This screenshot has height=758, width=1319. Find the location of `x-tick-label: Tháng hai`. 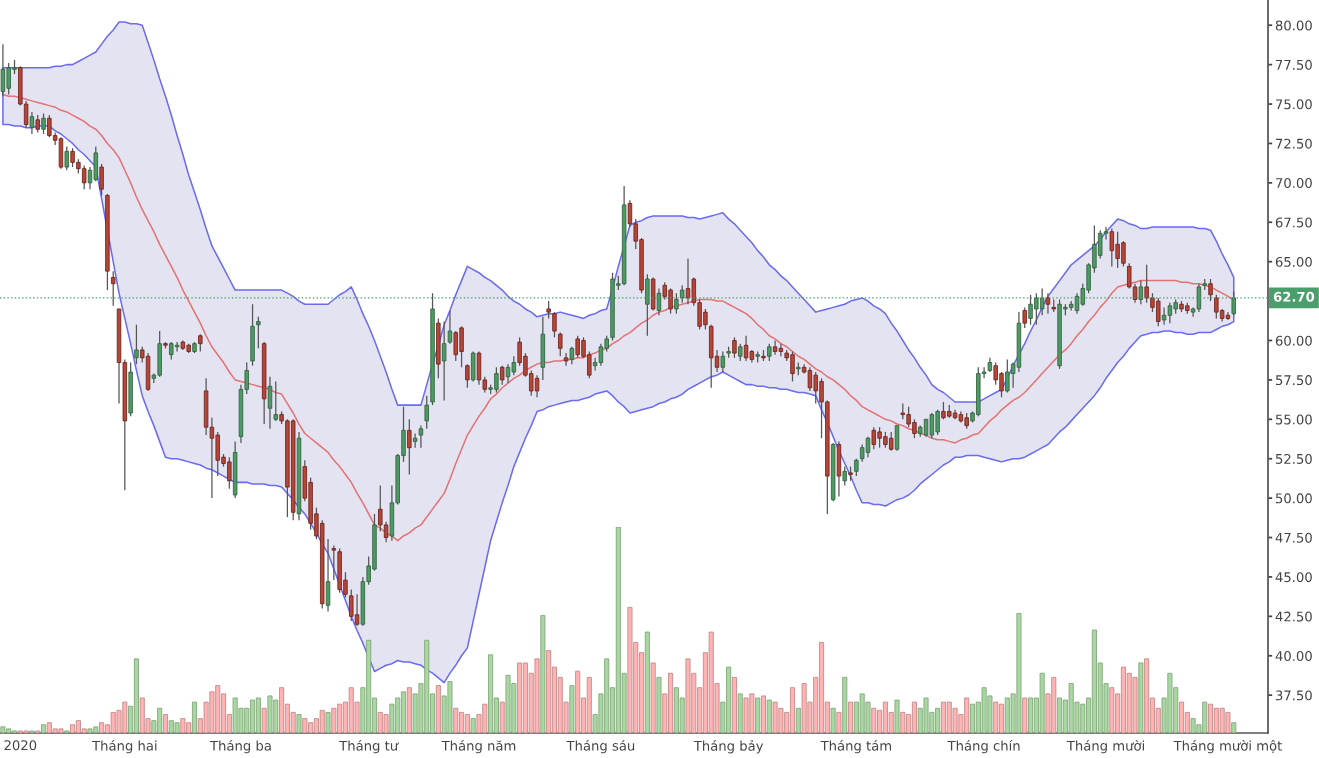

x-tick-label: Tháng hai is located at coordinates (124, 746).